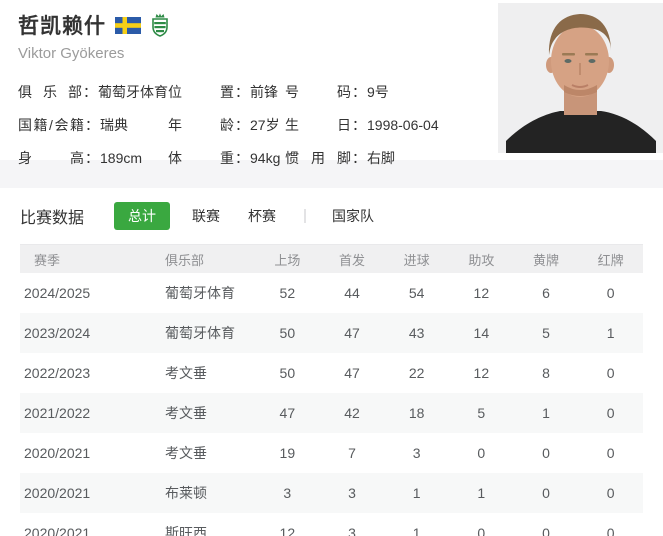 This screenshot has width=663, height=536. I want to click on stat-cell: 6, so click(546, 293).